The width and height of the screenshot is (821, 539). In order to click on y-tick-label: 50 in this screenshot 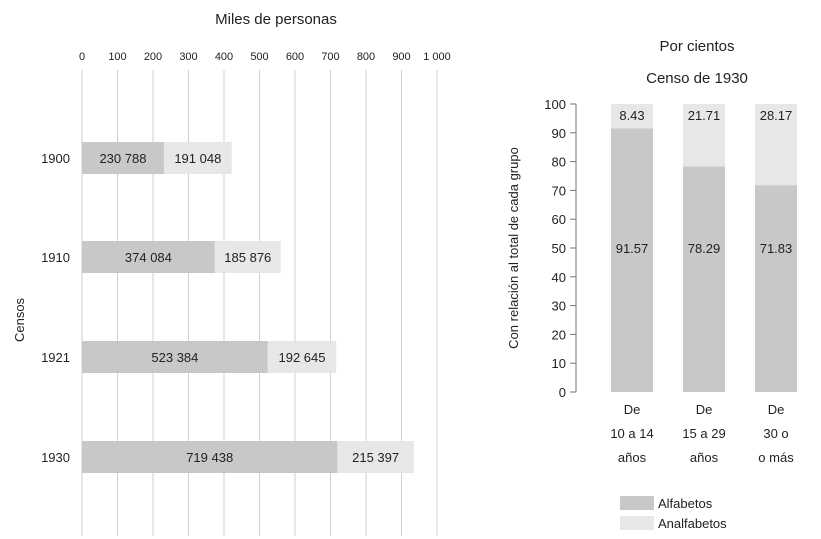, I will do `click(559, 248)`.